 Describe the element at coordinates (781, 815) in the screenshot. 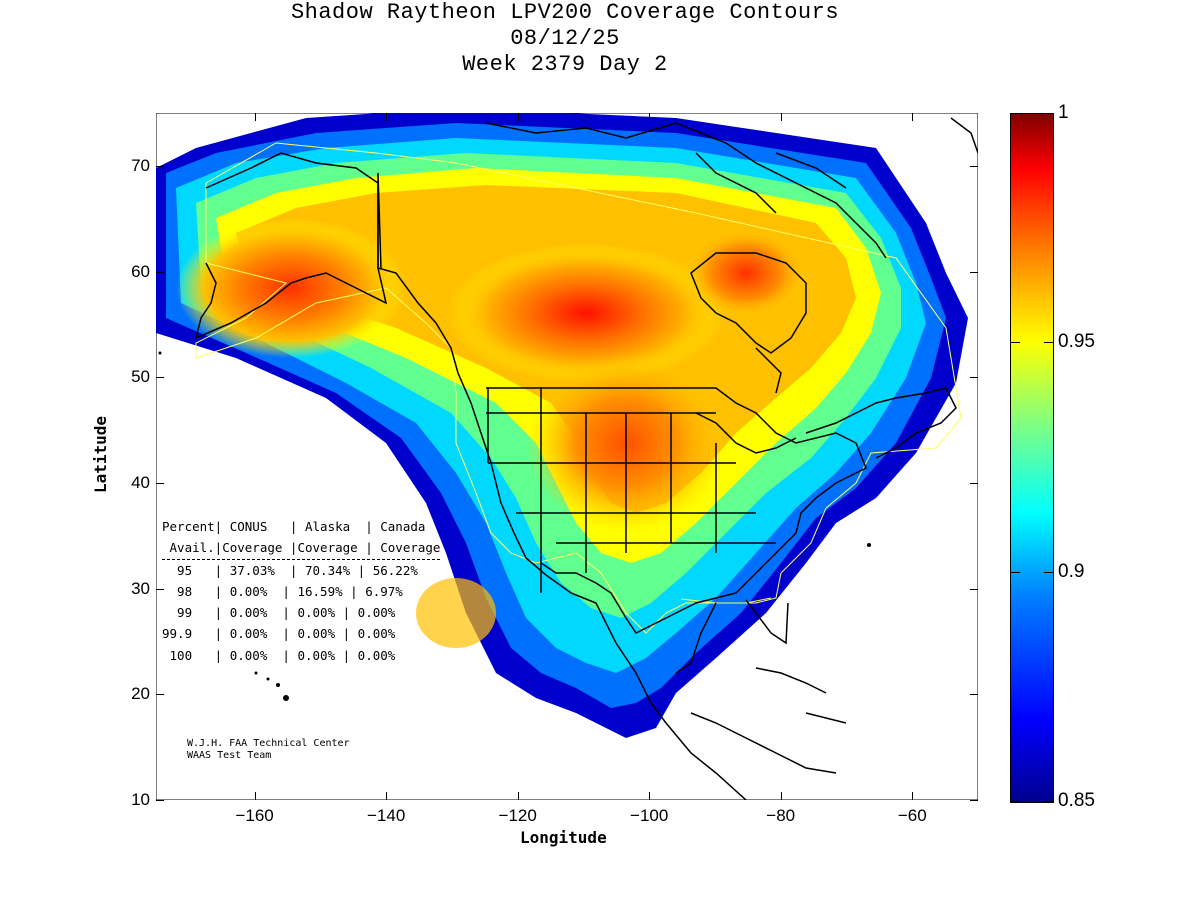

I see `x-tick-label: −80` at that location.